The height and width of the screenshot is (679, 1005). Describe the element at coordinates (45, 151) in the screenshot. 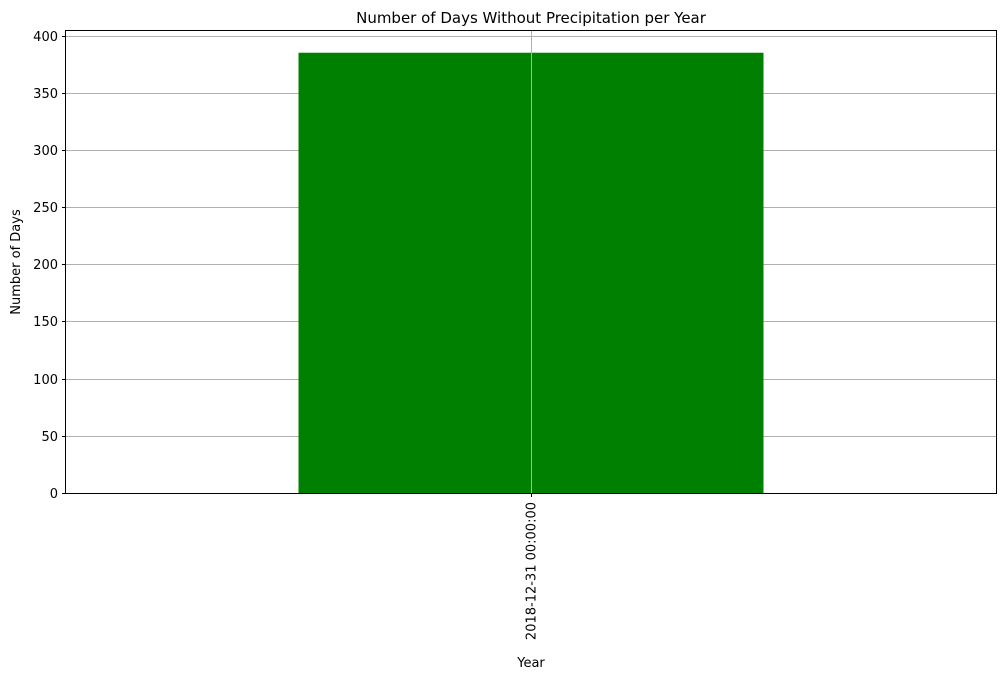

I see `y-tick-label: 300` at that location.